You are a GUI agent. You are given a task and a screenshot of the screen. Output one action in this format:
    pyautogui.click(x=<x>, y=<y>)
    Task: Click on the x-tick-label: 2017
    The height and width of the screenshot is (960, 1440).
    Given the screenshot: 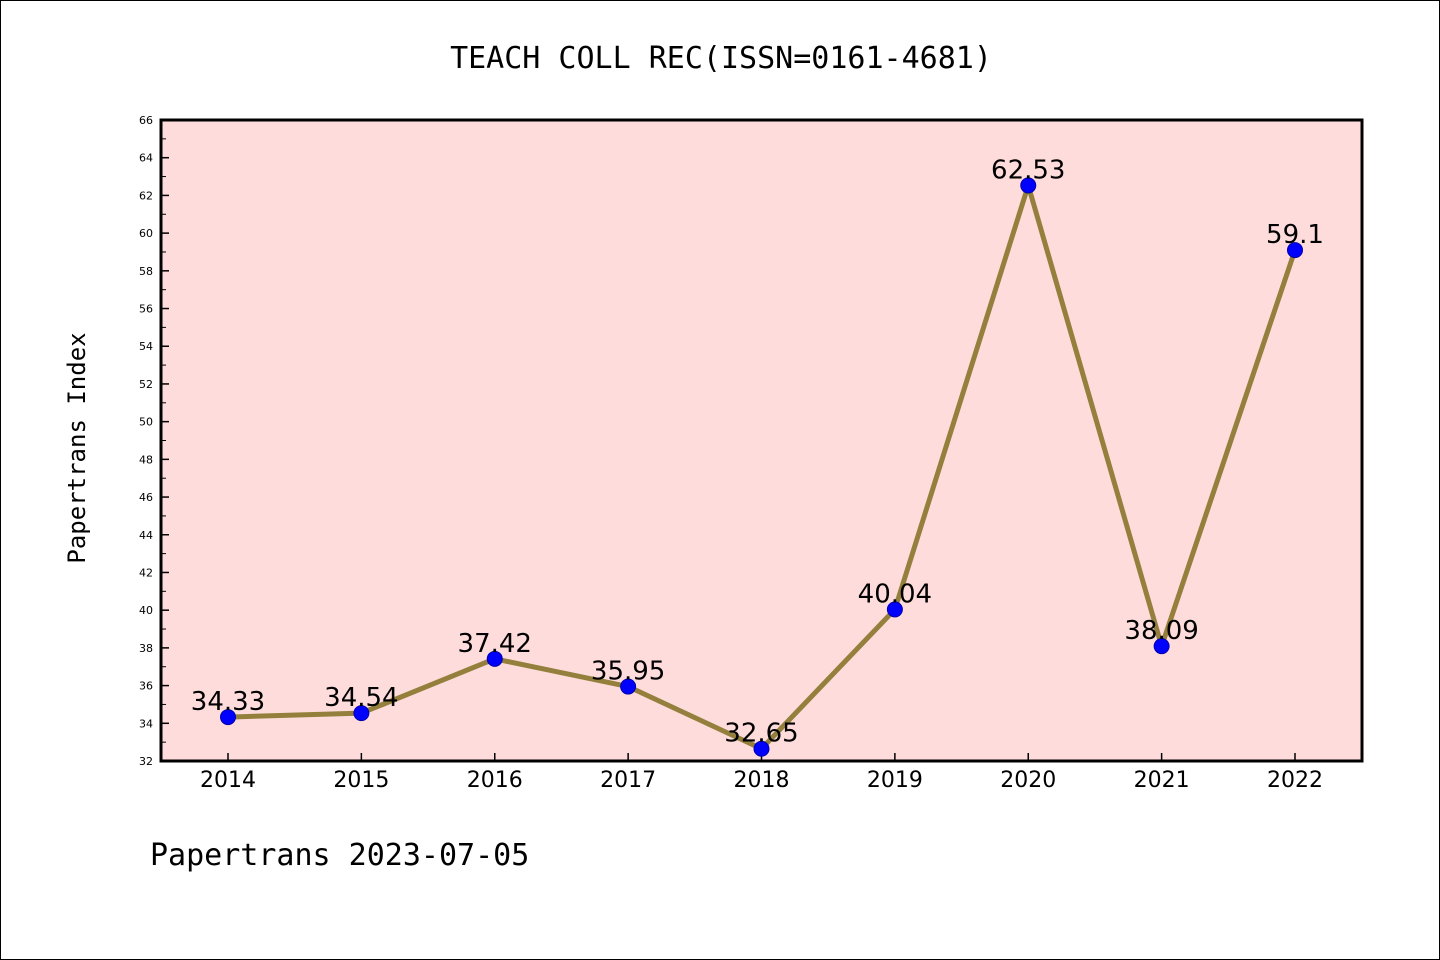 What is the action you would take?
    pyautogui.click(x=628, y=780)
    